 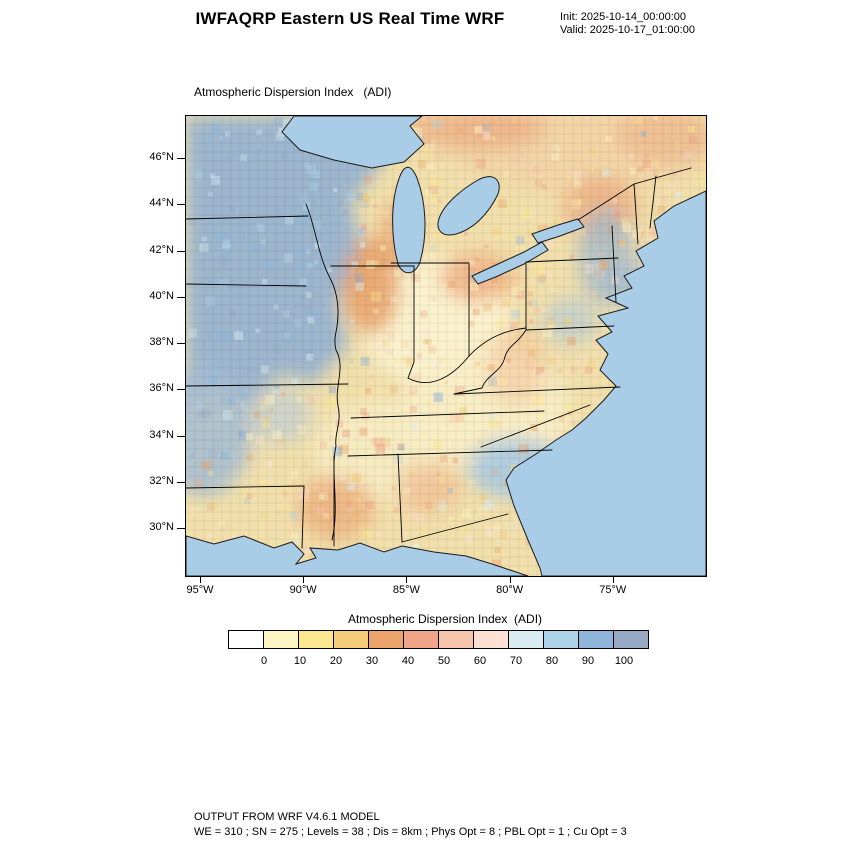 What do you see at coordinates (480, 661) in the screenshot?
I see `colorbar-tick-label: 60` at bounding box center [480, 661].